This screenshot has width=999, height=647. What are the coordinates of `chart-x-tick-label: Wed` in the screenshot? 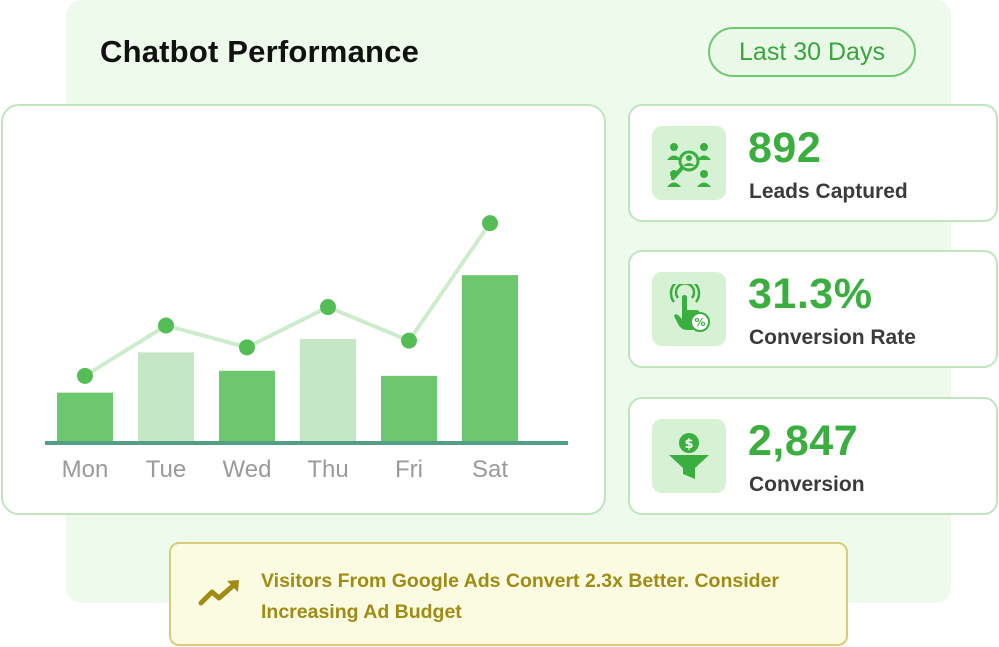 It's located at (247, 469).